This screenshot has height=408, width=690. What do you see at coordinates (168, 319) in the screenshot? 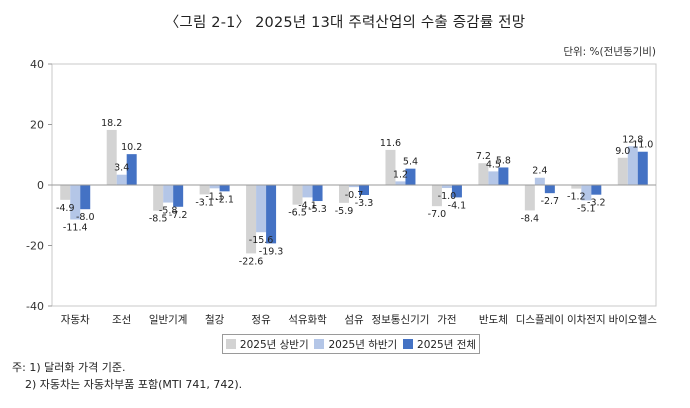
I see `x-tick-label: 일반기계` at bounding box center [168, 319].